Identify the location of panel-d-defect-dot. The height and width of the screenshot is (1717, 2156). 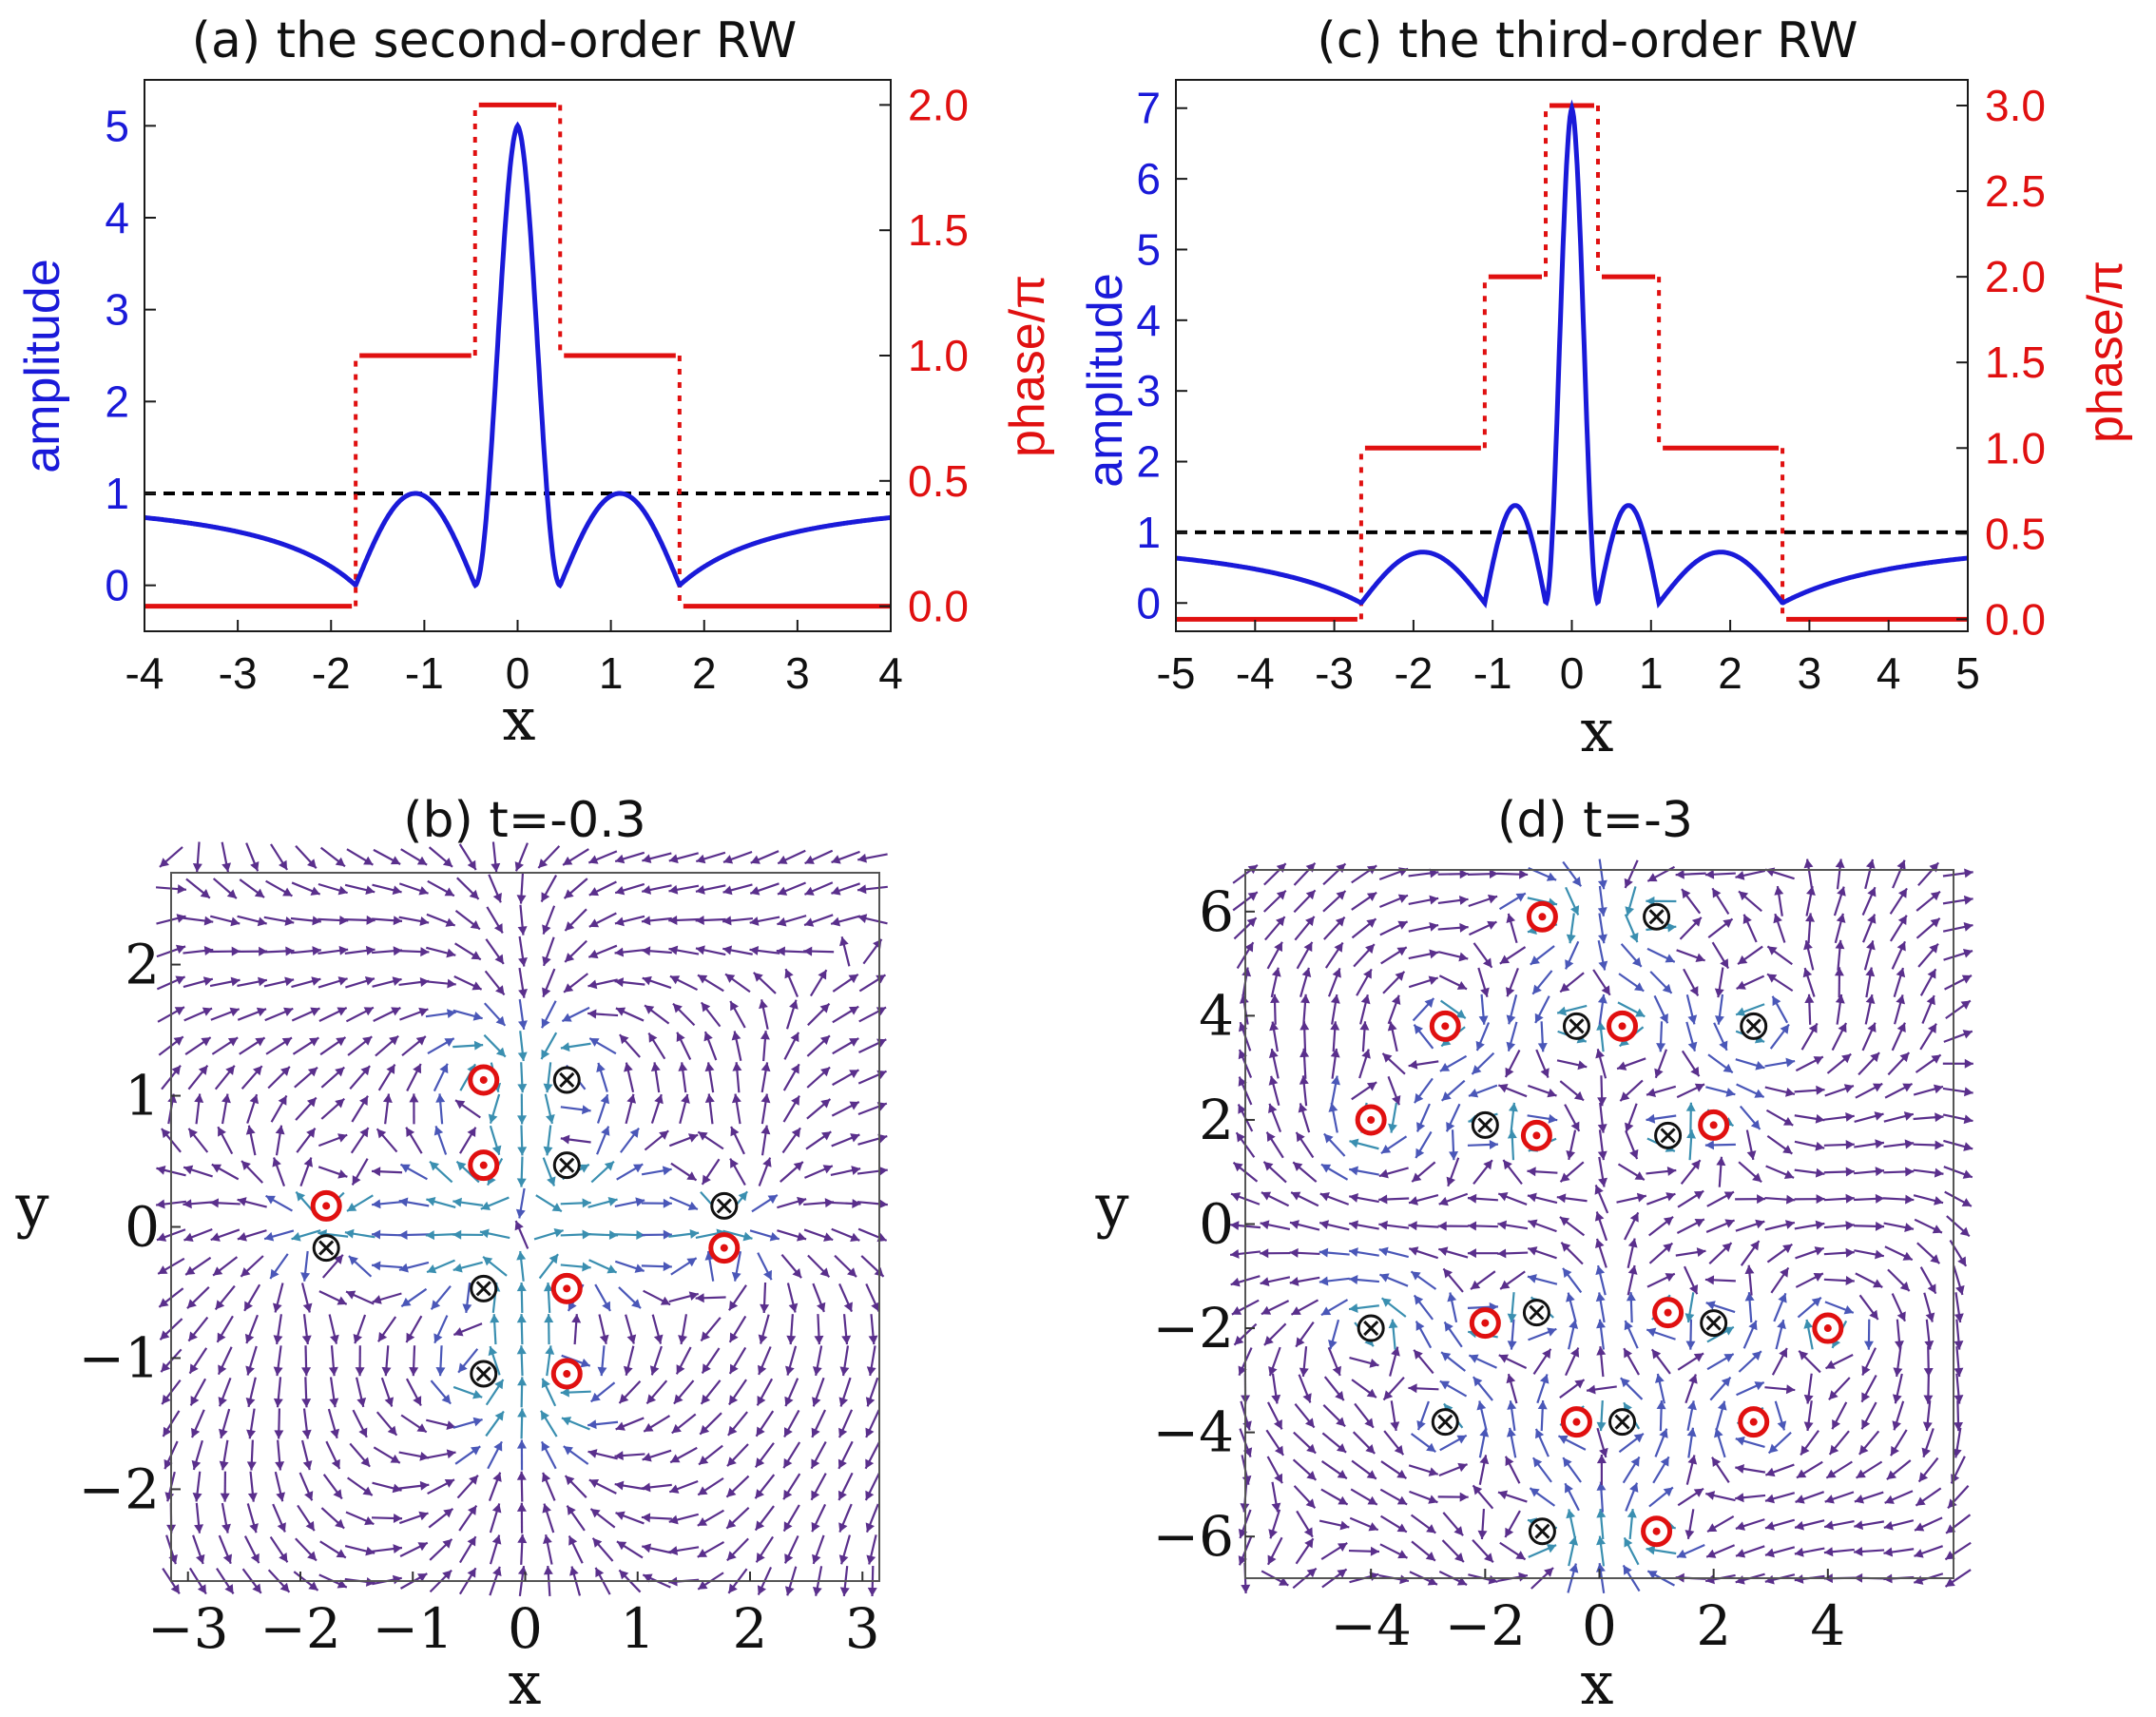
(1536, 1135).